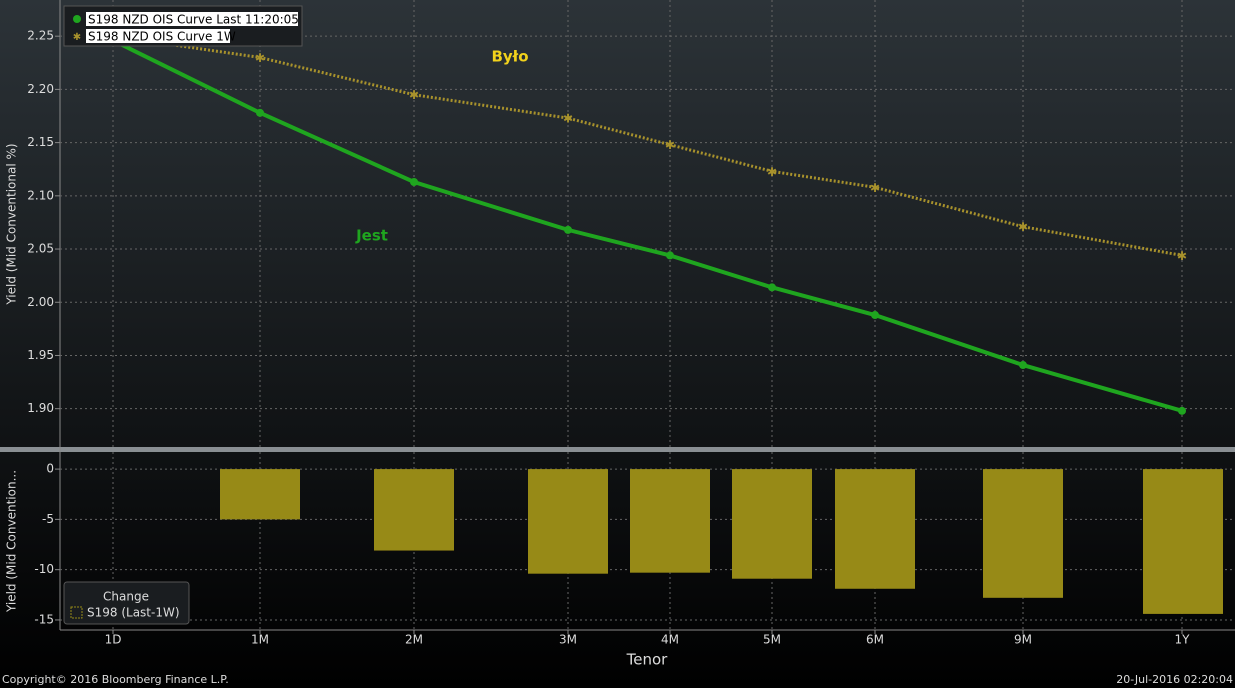  Describe the element at coordinates (44, 569) in the screenshot. I see `y-tick-label: -10` at that location.